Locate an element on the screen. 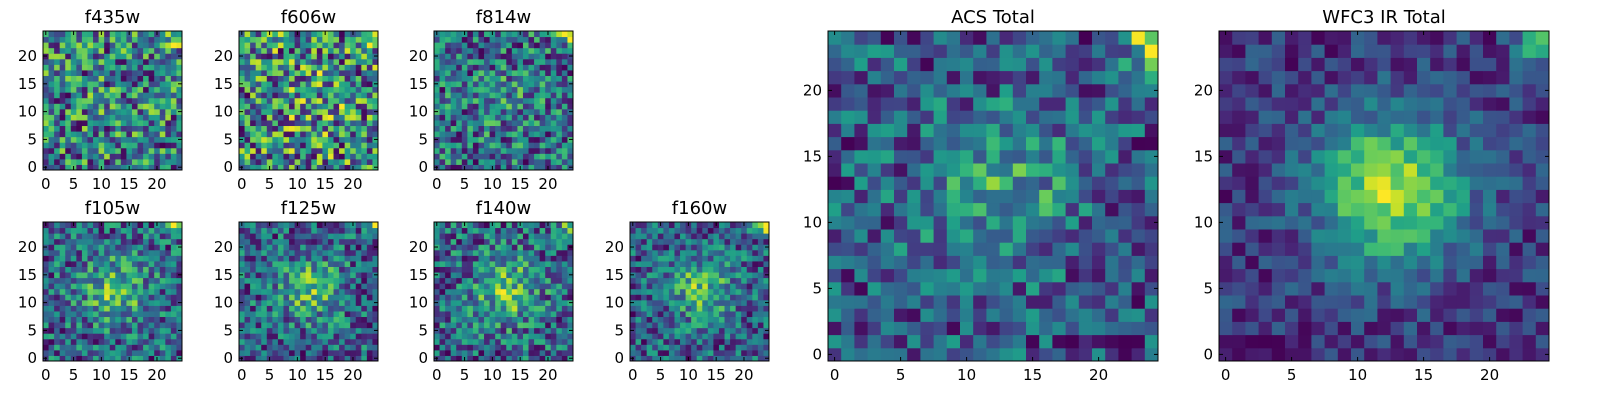 The width and height of the screenshot is (1600, 400). x-tick-label: 20 is located at coordinates (352, 184).